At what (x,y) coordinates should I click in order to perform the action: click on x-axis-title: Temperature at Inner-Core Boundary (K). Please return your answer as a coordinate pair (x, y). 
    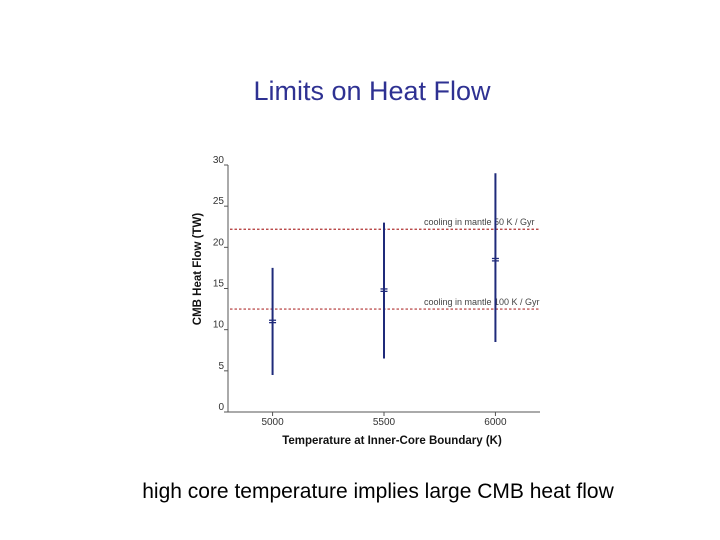
    Looking at the image, I should click on (392, 441).